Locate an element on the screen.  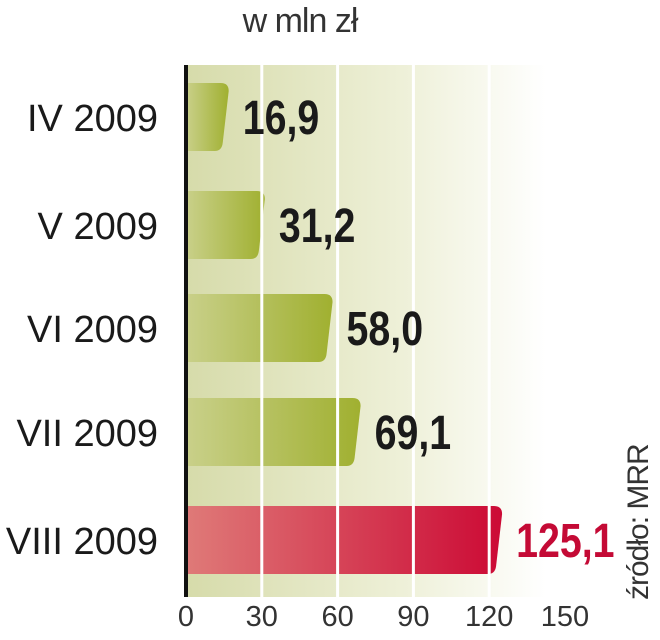
x-tick-label: 120 is located at coordinates (489, 617).